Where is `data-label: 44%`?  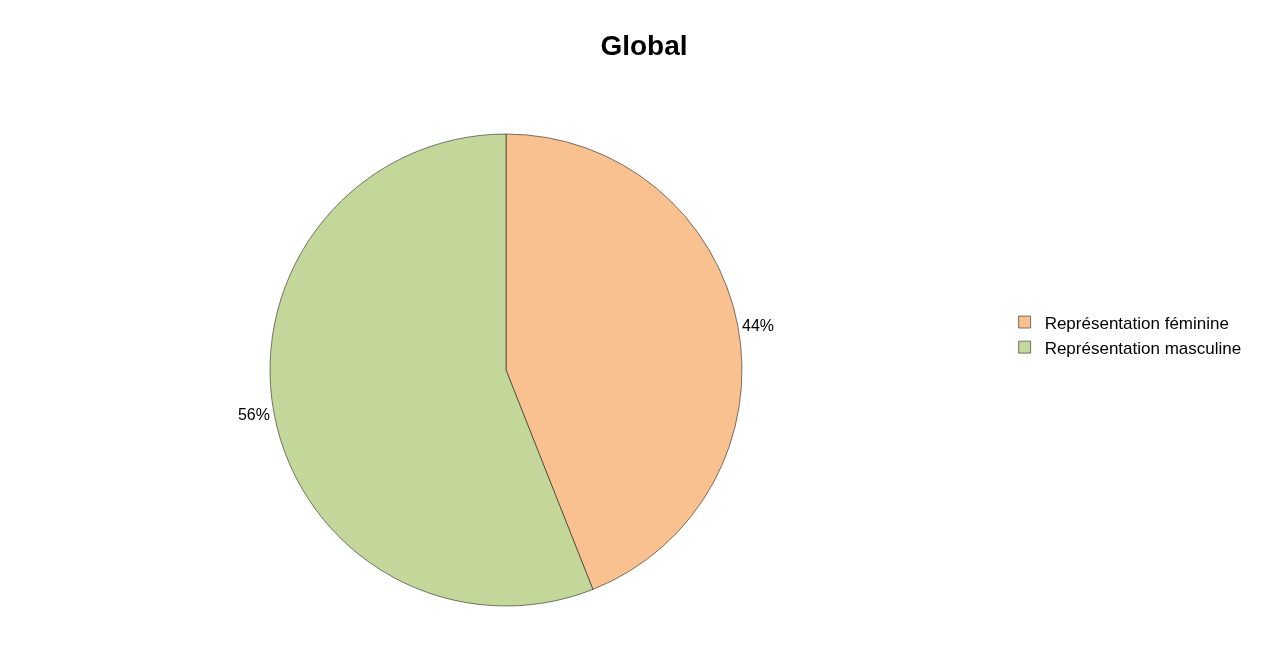 data-label: 44% is located at coordinates (758, 325).